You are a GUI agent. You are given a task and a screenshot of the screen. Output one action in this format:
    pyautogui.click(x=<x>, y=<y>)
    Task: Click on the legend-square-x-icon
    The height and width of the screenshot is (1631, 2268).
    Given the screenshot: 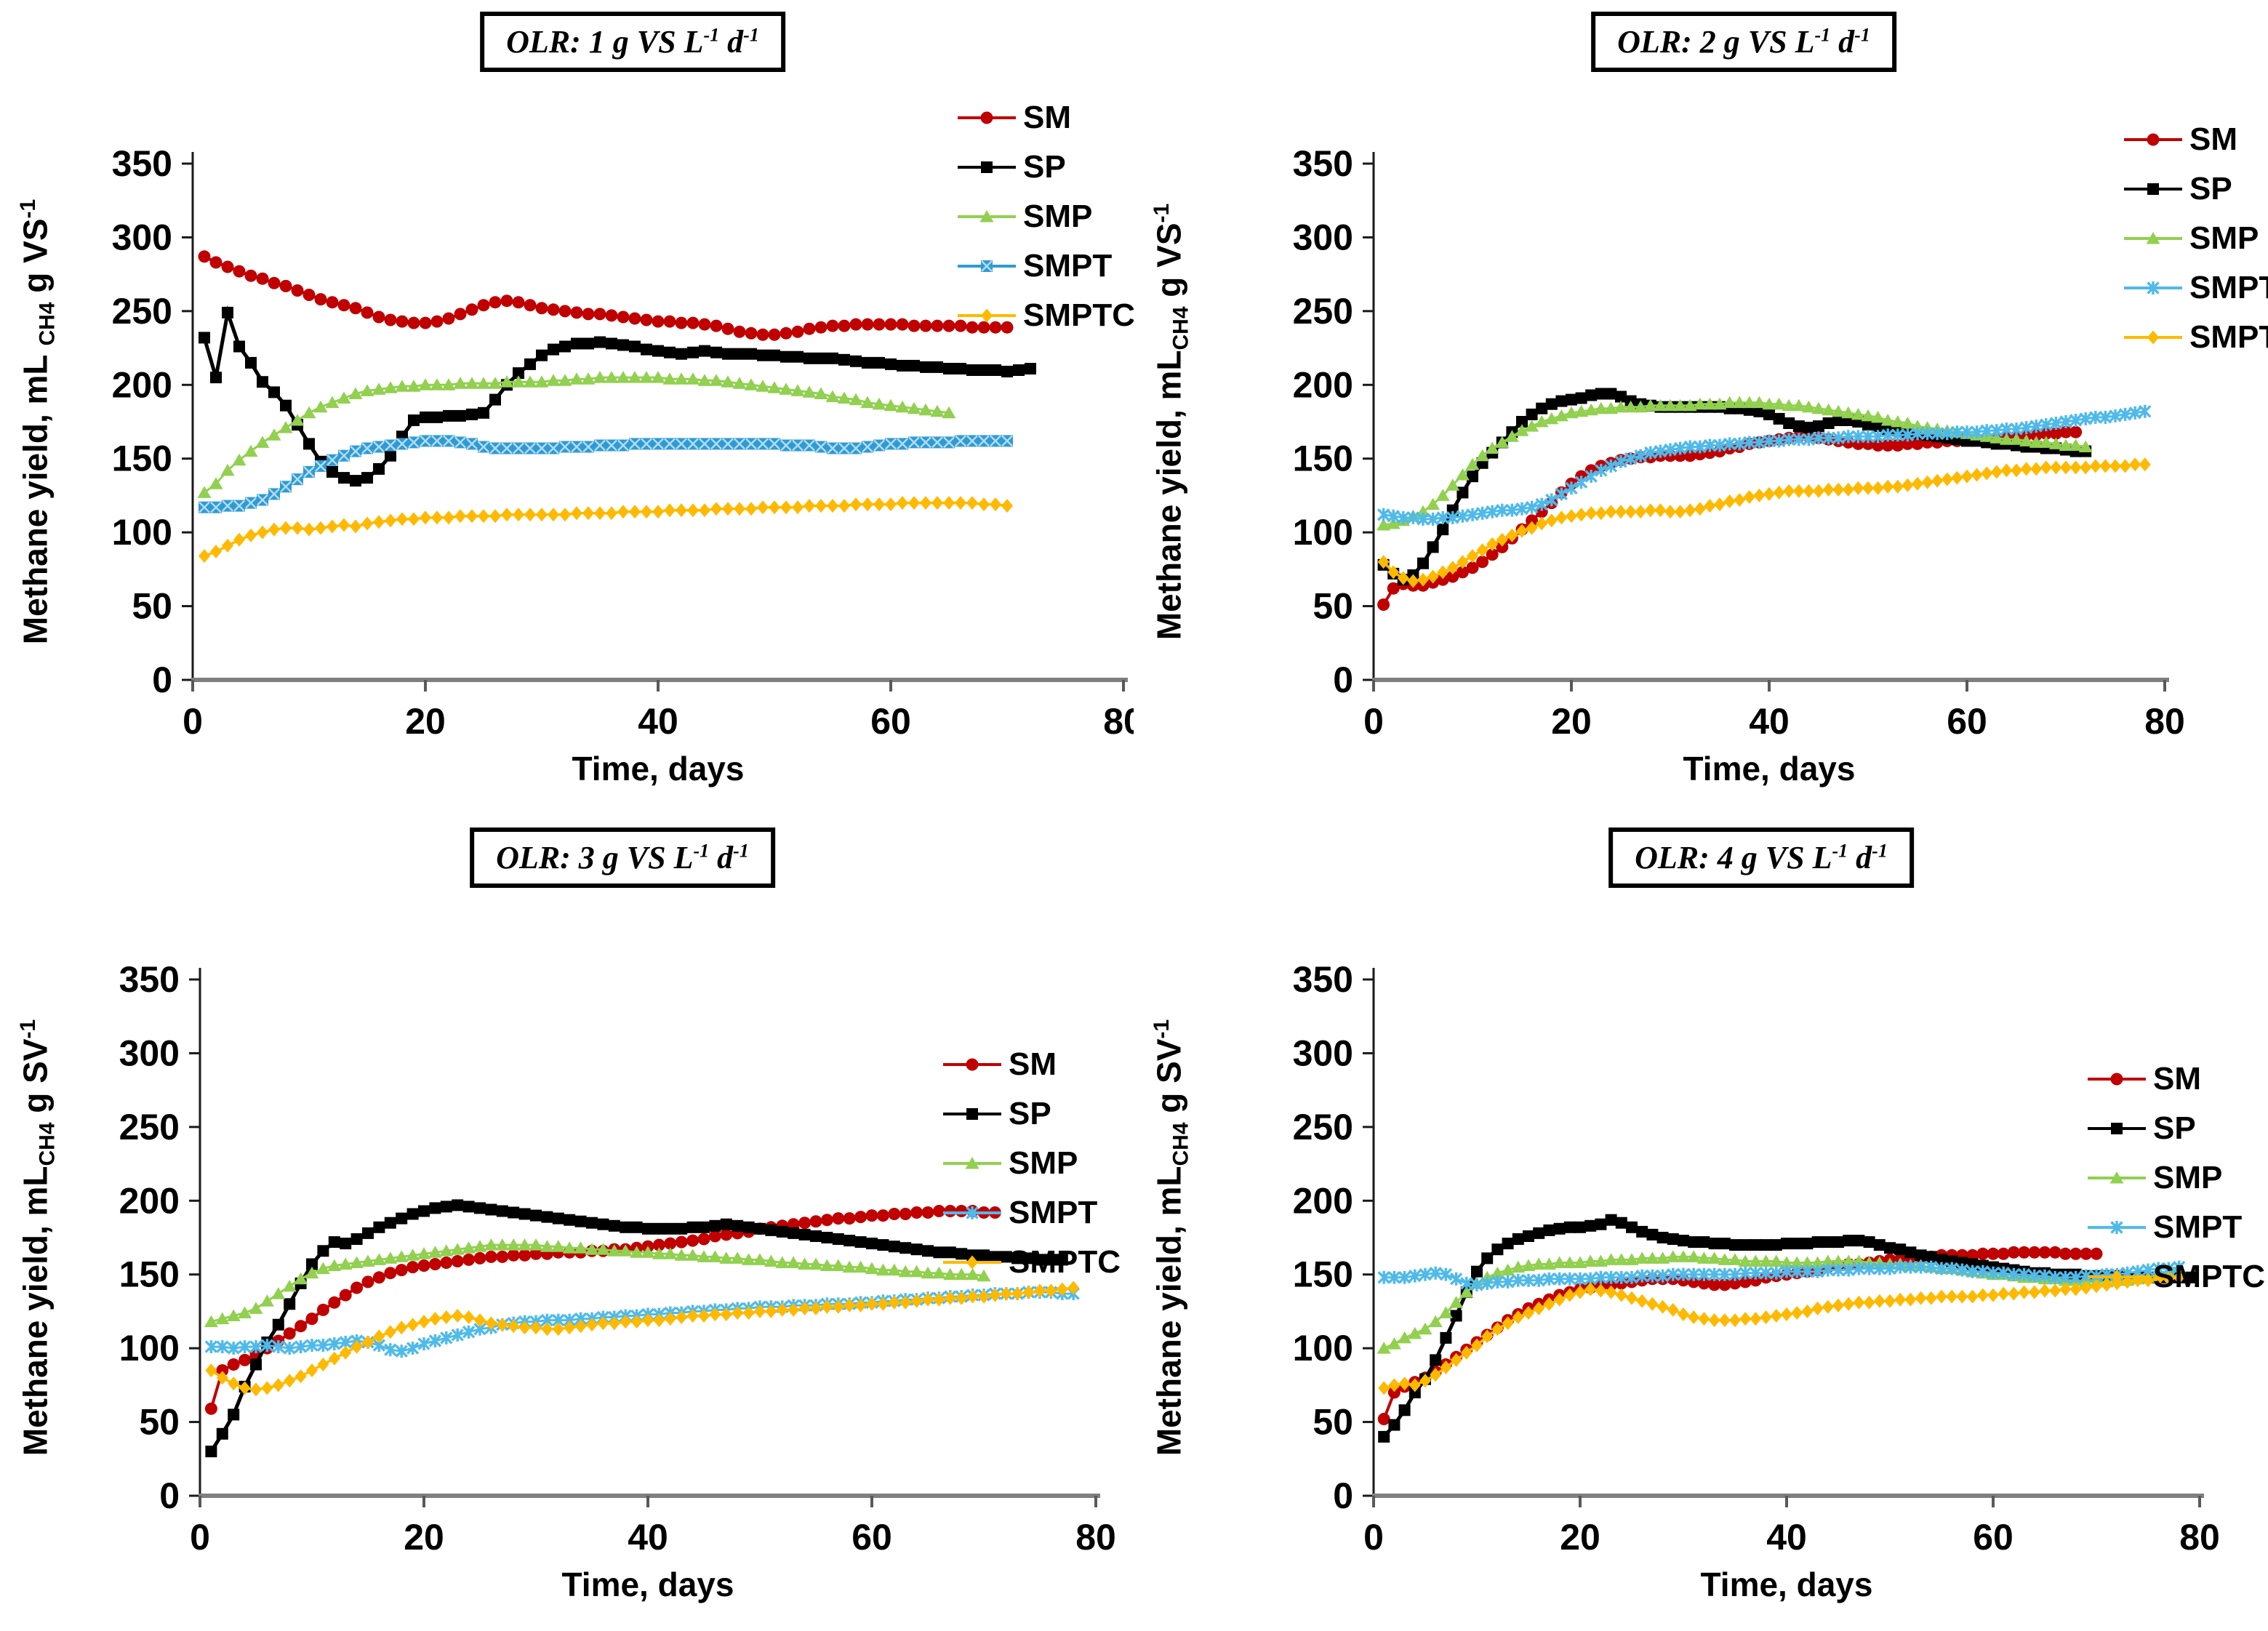 What is the action you would take?
    pyautogui.click(x=987, y=266)
    